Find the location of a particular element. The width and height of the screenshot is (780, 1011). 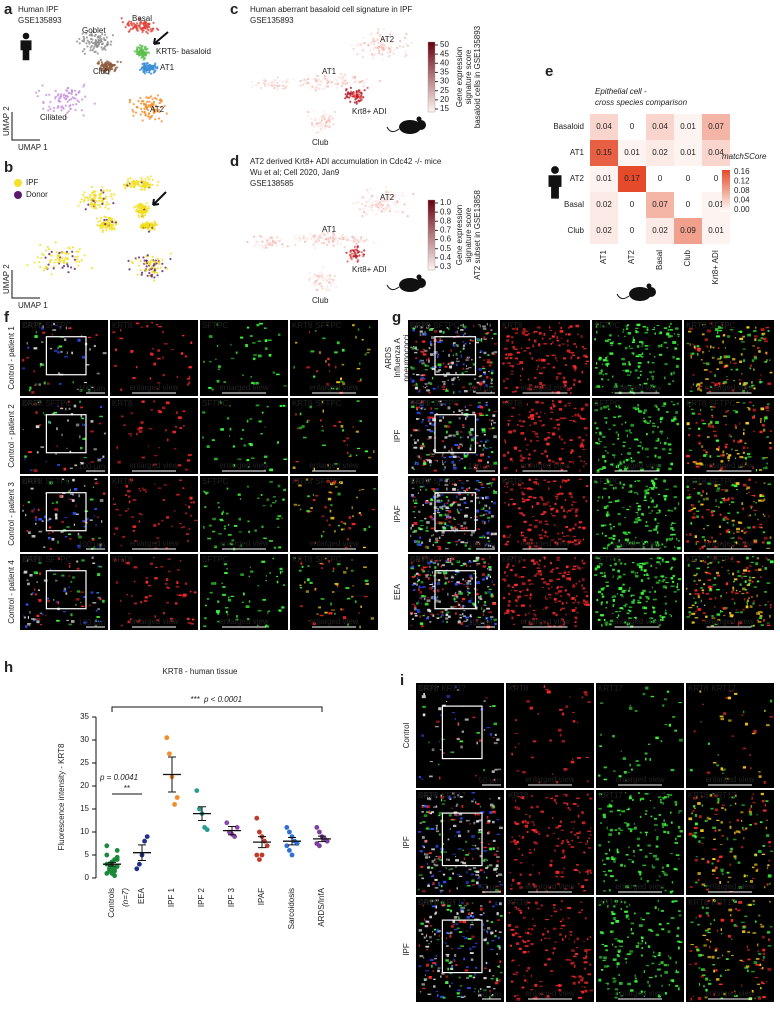

label: Basal is located at coordinates (659, 260).